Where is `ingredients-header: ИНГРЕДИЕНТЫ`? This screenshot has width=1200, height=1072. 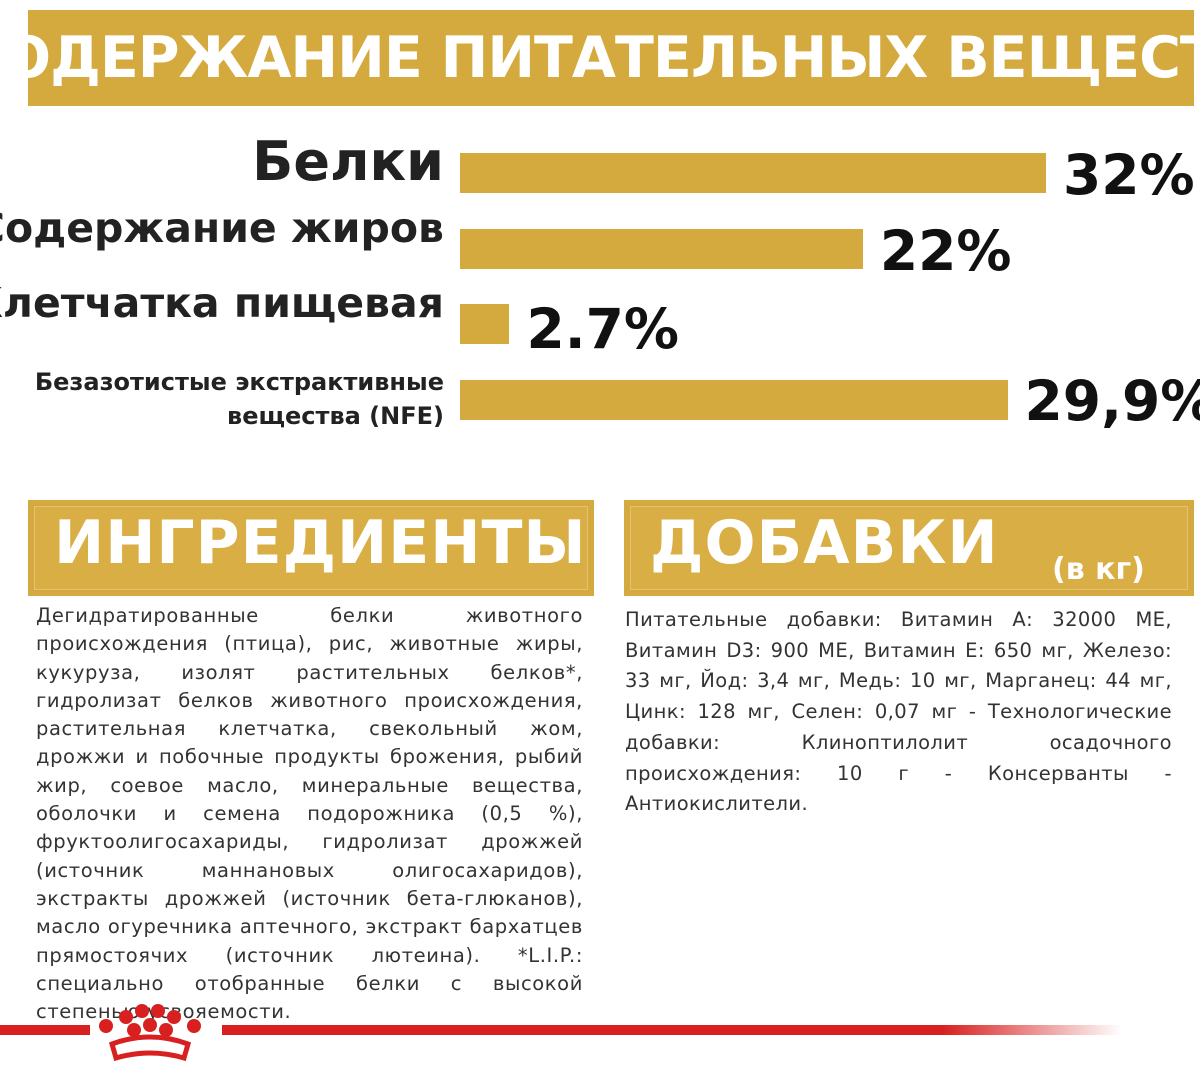 ingredients-header: ИНГРЕДИЕНТЫ is located at coordinates (311, 548).